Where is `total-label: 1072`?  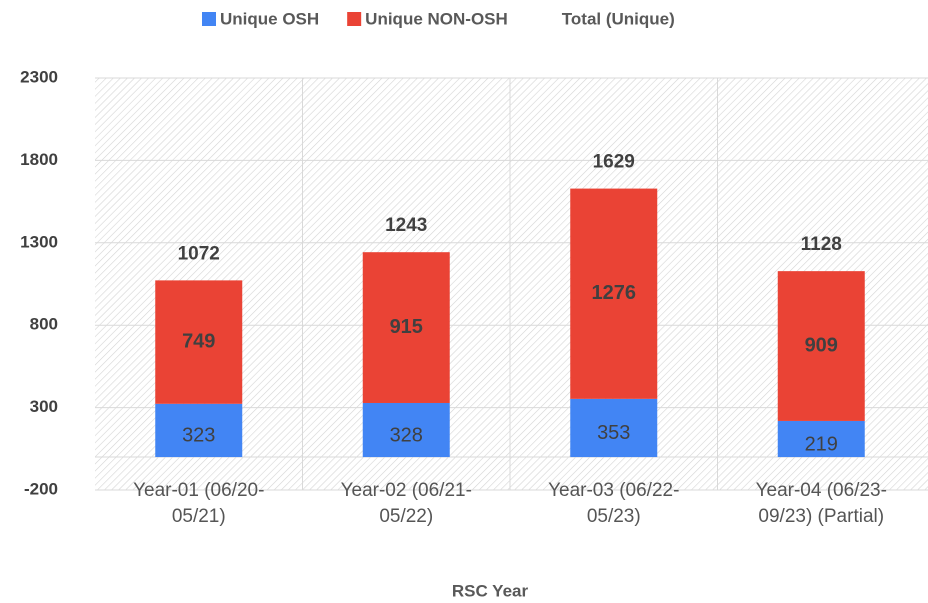
total-label: 1072 is located at coordinates (199, 253).